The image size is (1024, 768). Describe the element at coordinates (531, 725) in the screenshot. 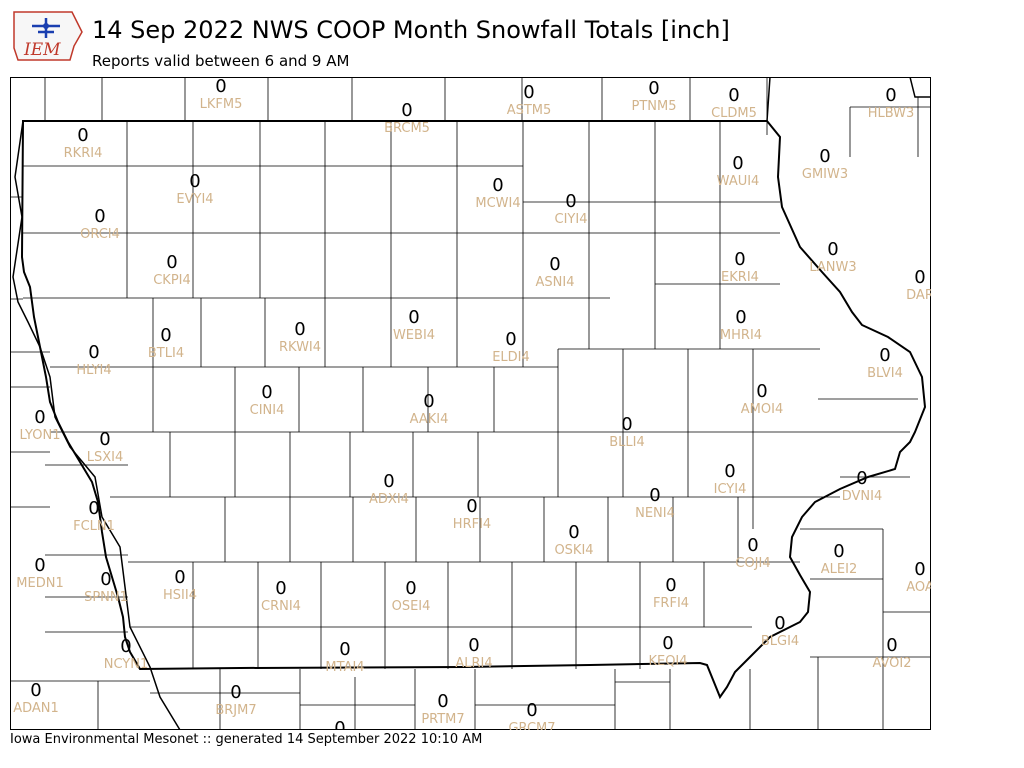

I see `station-id: GRCM7` at that location.